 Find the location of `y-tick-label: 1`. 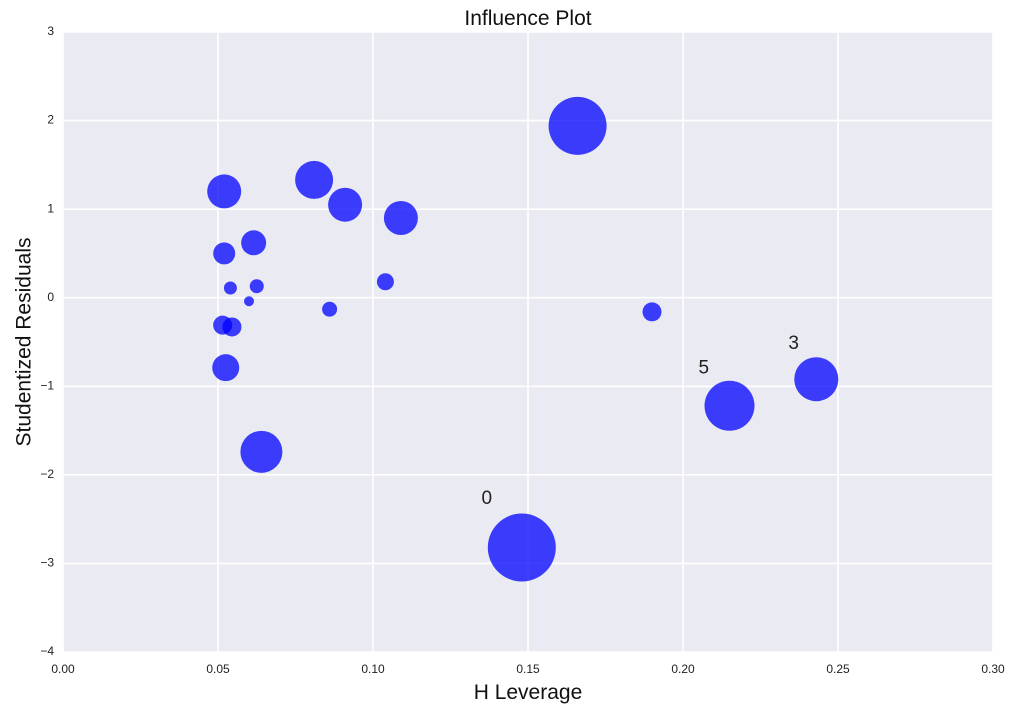

y-tick-label: 1 is located at coordinates (50, 208).